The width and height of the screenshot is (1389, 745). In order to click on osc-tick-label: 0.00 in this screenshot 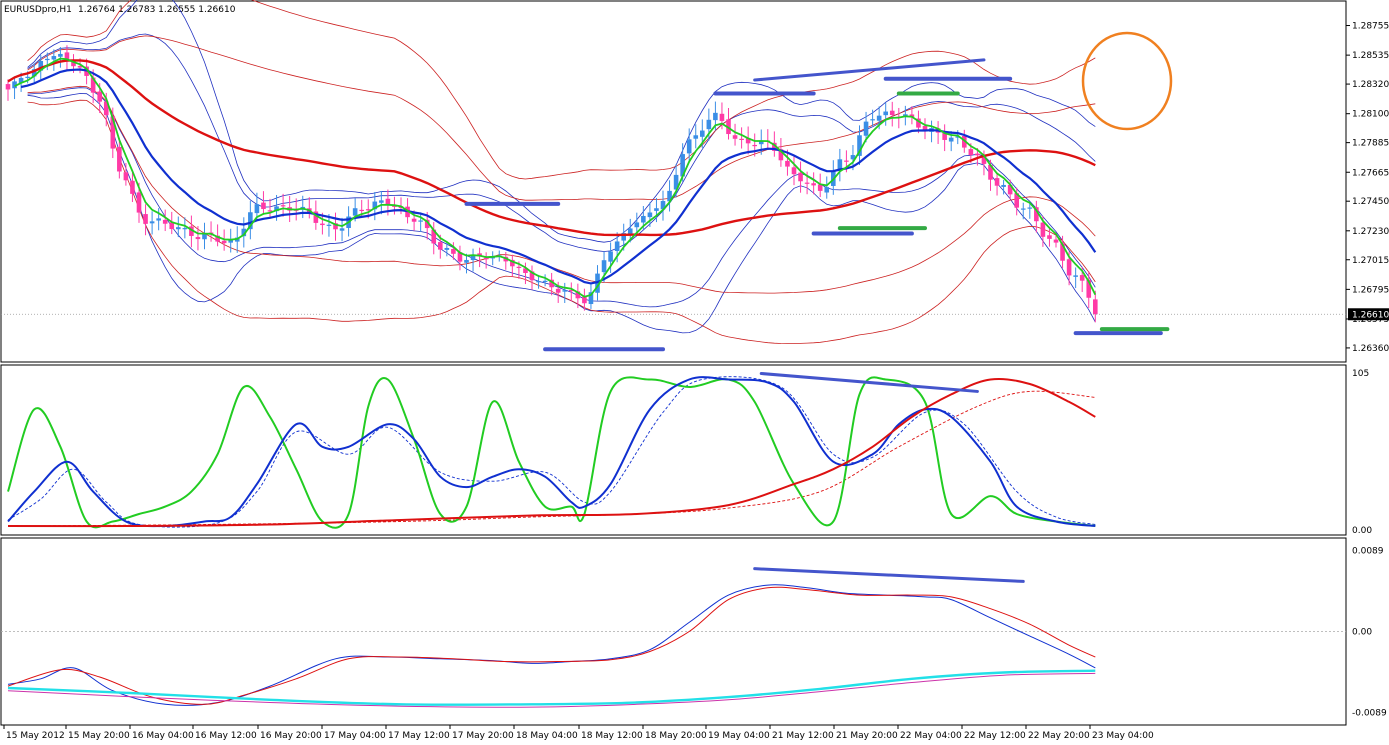, I will do `click(1362, 531)`.